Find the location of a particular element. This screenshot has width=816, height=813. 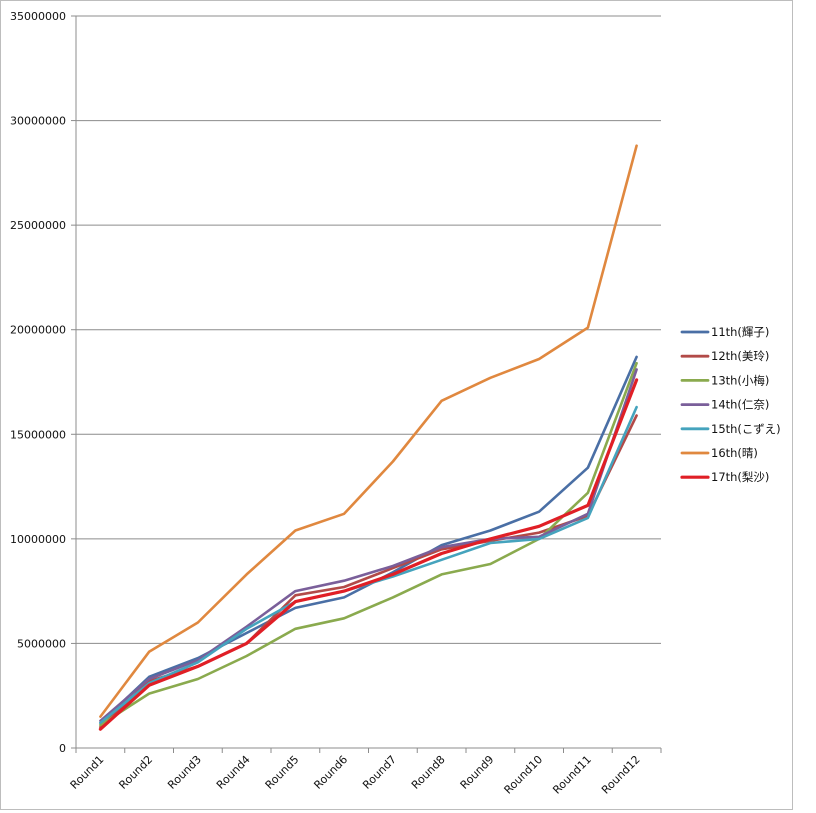

legend-label: 14th(仁奈) is located at coordinates (740, 405).